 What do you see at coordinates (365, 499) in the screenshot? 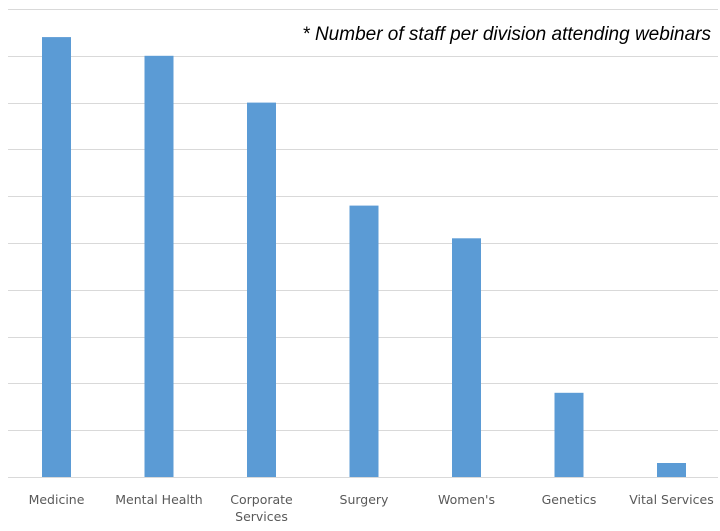
I see `category-label: Surgery` at bounding box center [365, 499].